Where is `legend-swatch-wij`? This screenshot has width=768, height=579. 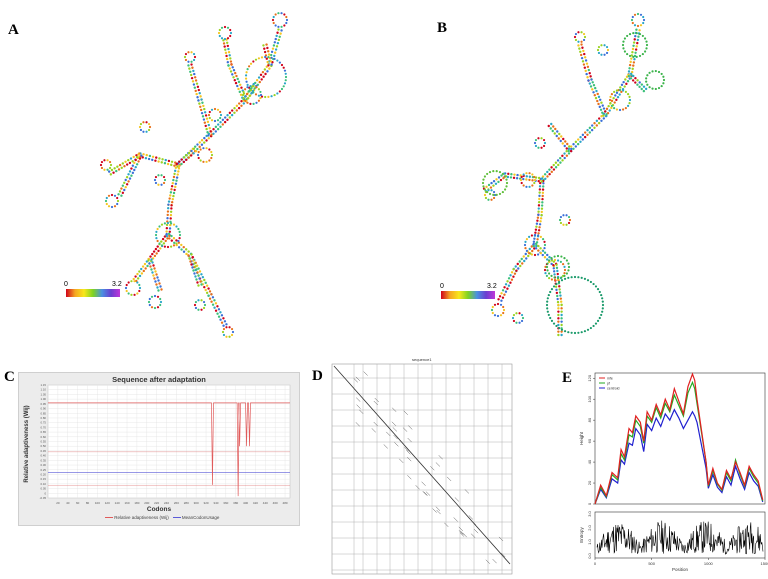
legend-swatch-wij is located at coordinates (109, 518).